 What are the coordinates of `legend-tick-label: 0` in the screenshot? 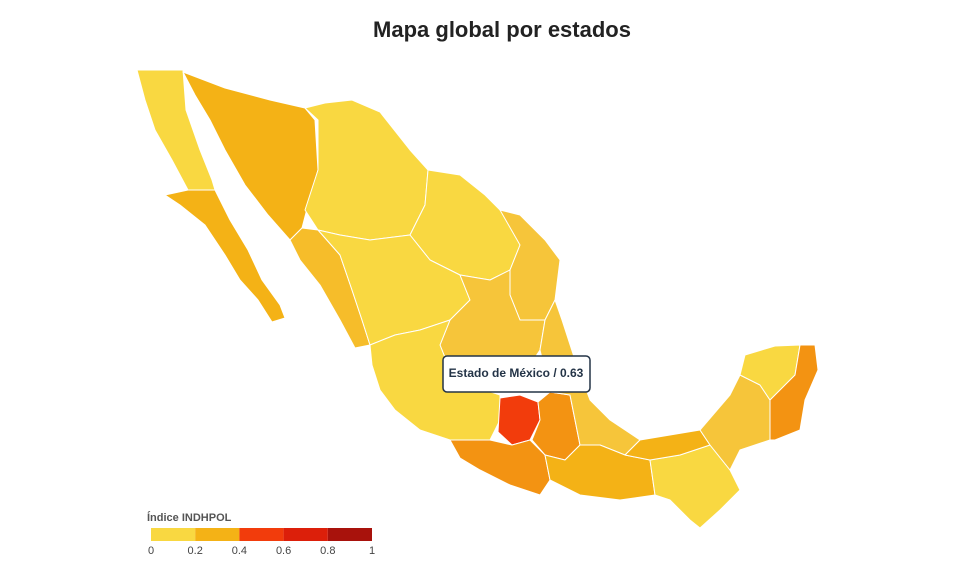 It's located at (151, 551).